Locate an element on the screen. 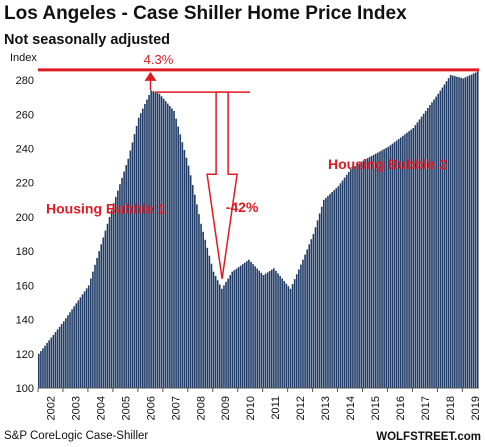 The height and width of the screenshot is (447, 485). y-tick-label: 280 is located at coordinates (25, 81).